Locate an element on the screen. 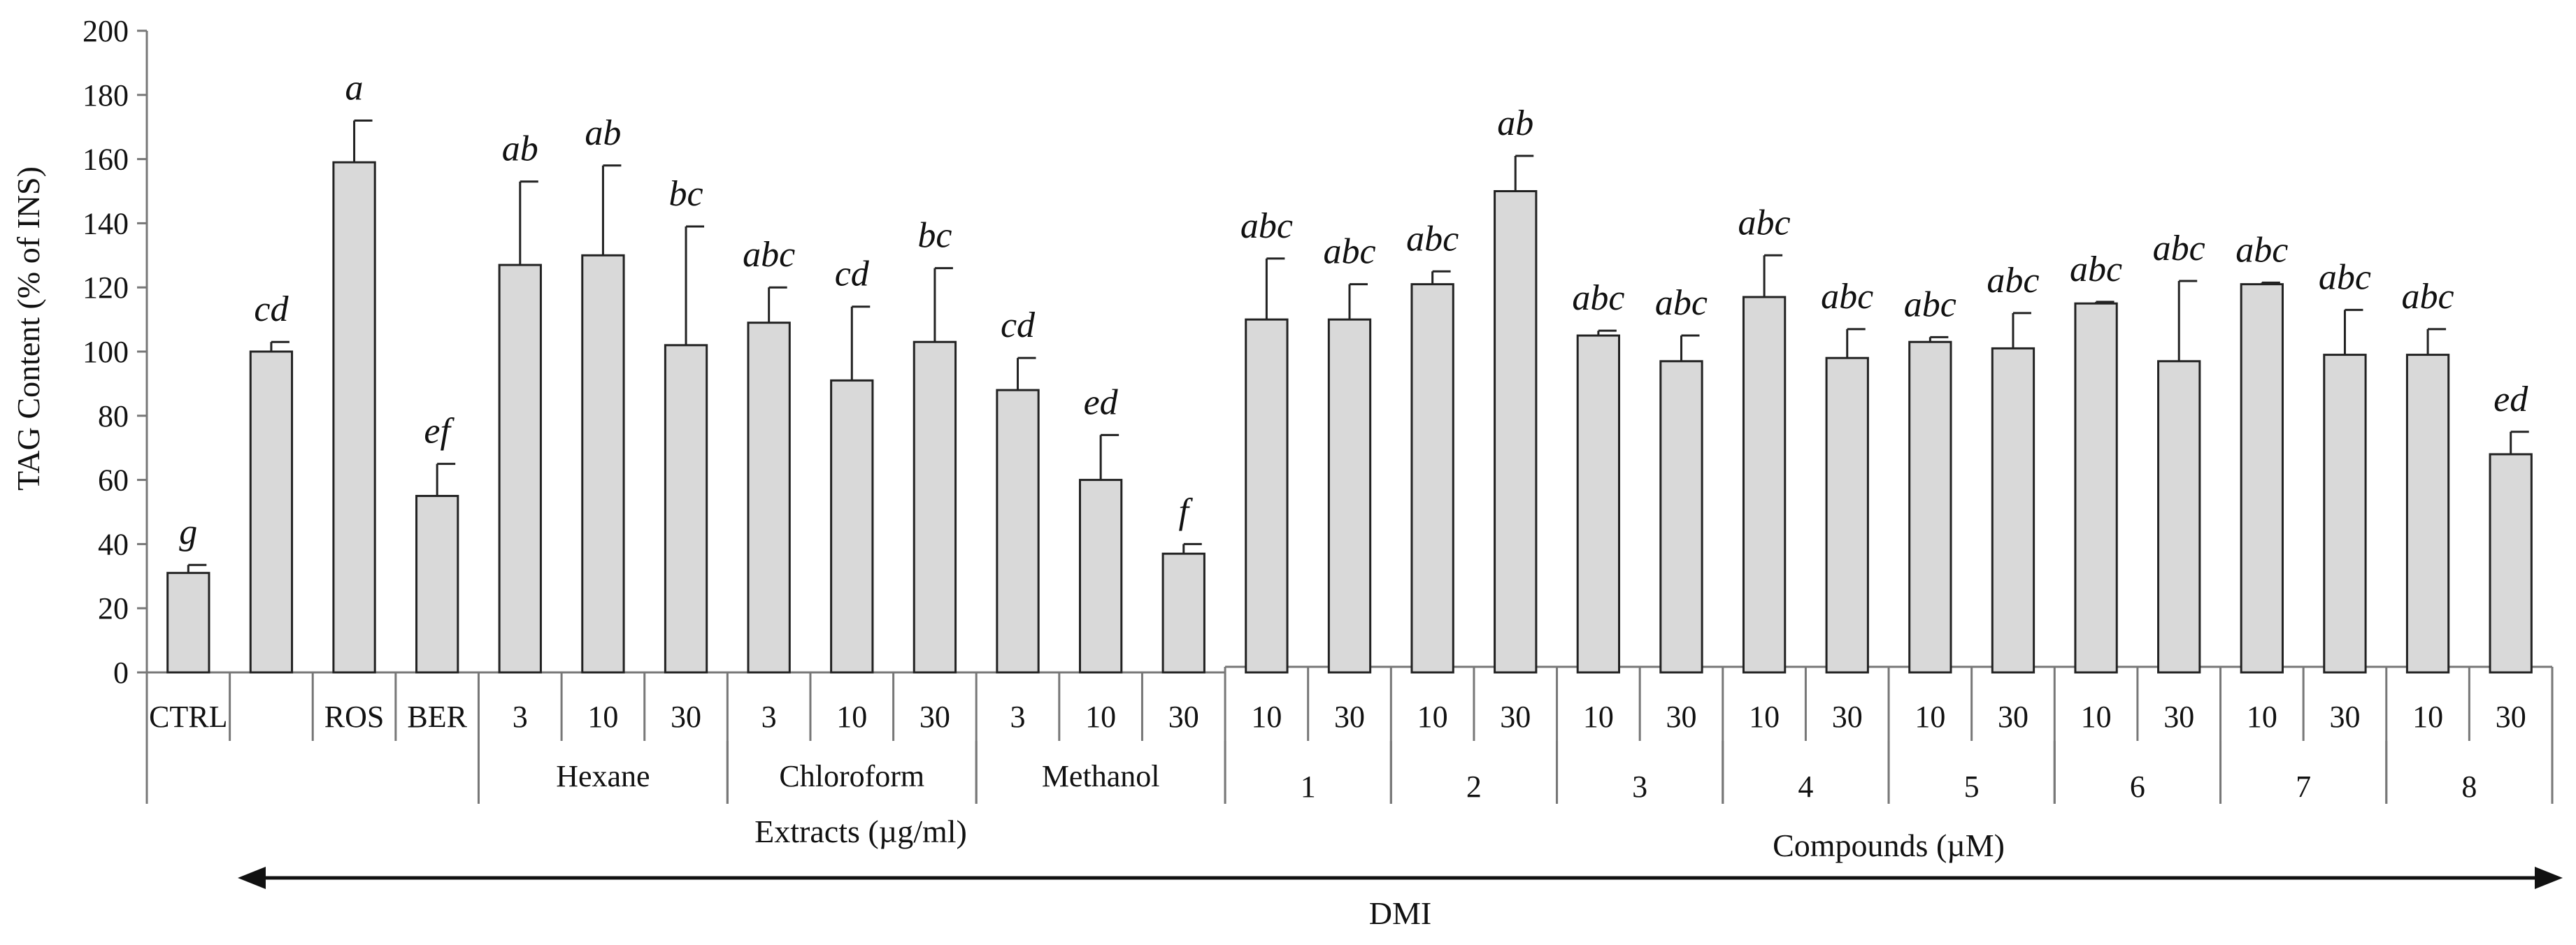 Image resolution: width=2576 pixels, height=945 pixels. subgroup-label: 7 is located at coordinates (2303, 787).